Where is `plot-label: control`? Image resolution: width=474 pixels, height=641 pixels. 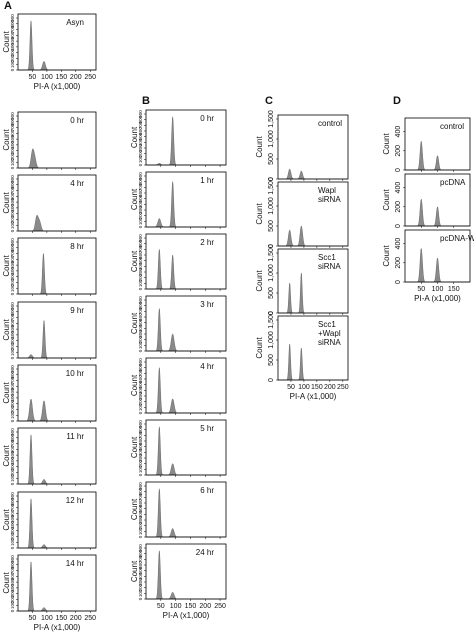 plot-label: control is located at coordinates (452, 126).